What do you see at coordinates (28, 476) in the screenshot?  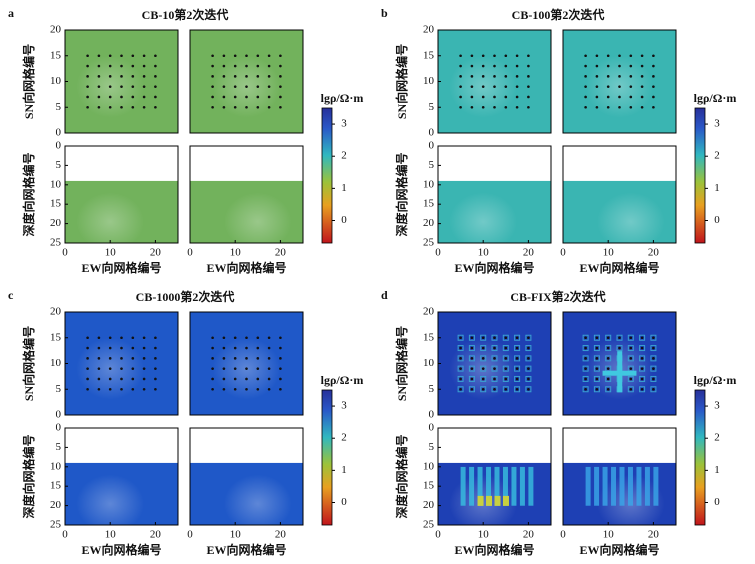 I see `y-axis-label: 深度向网格编号` at bounding box center [28, 476].